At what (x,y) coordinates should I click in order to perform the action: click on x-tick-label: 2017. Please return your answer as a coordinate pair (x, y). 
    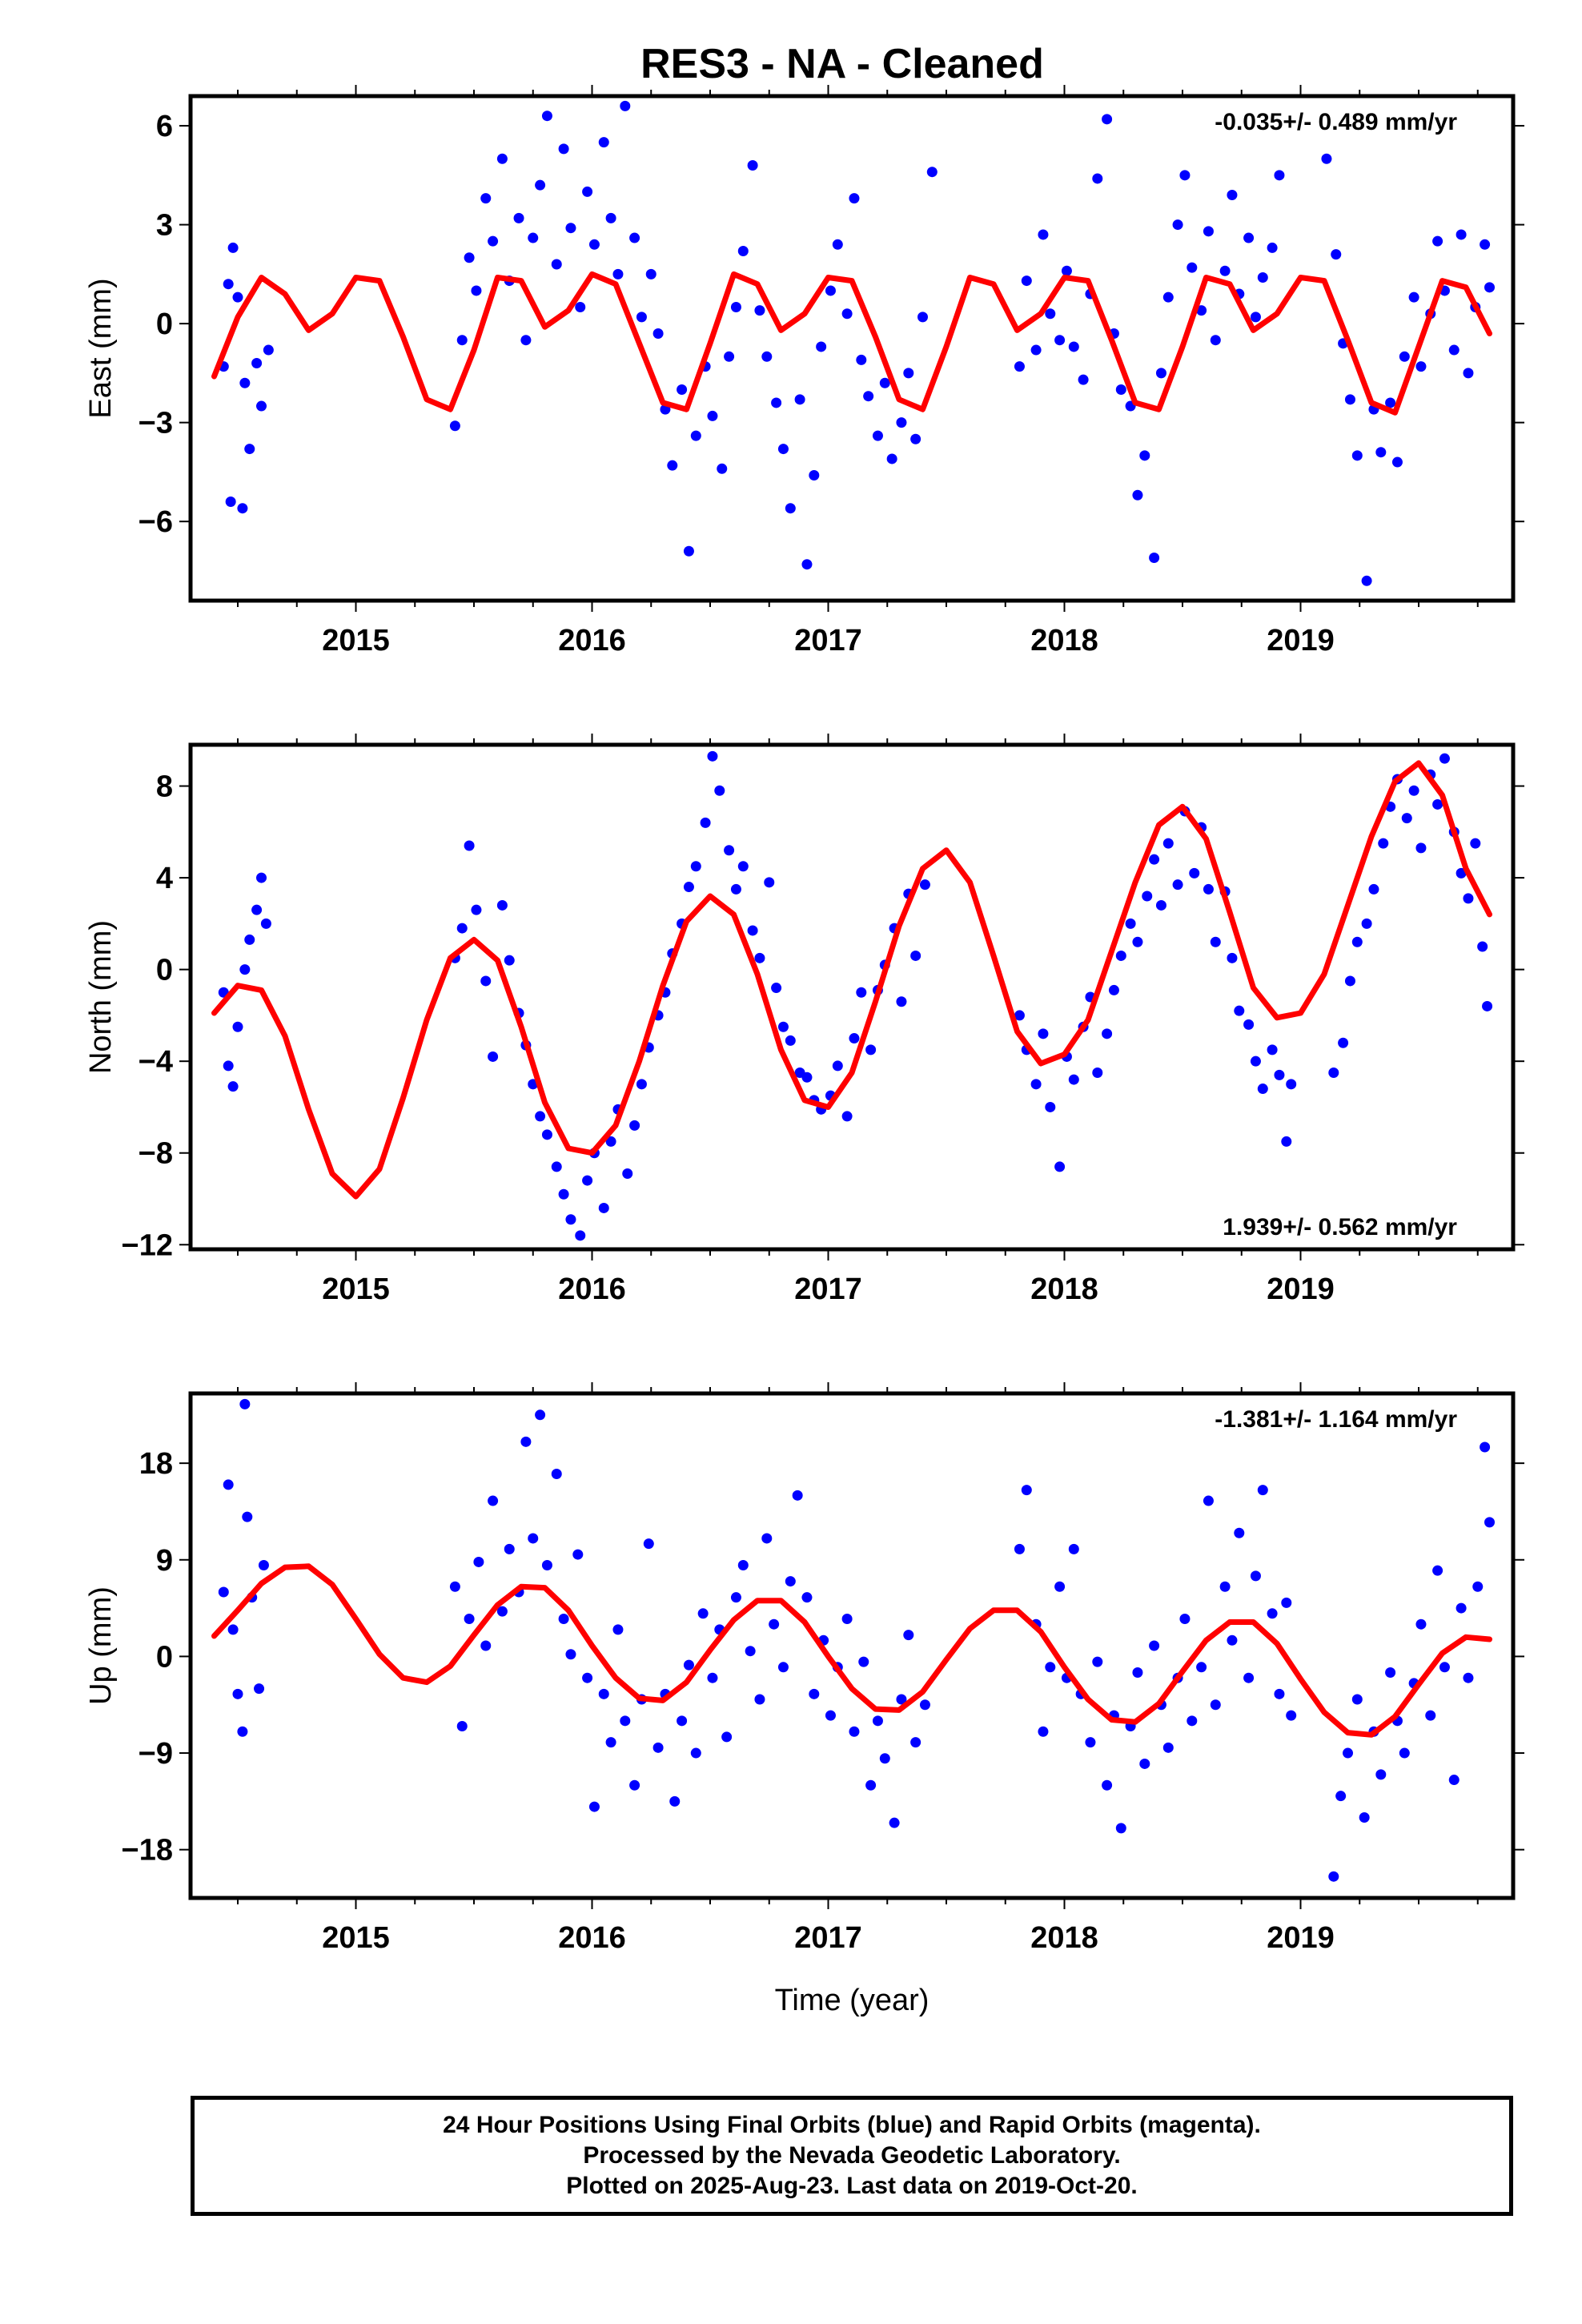
    Looking at the image, I should click on (828, 640).